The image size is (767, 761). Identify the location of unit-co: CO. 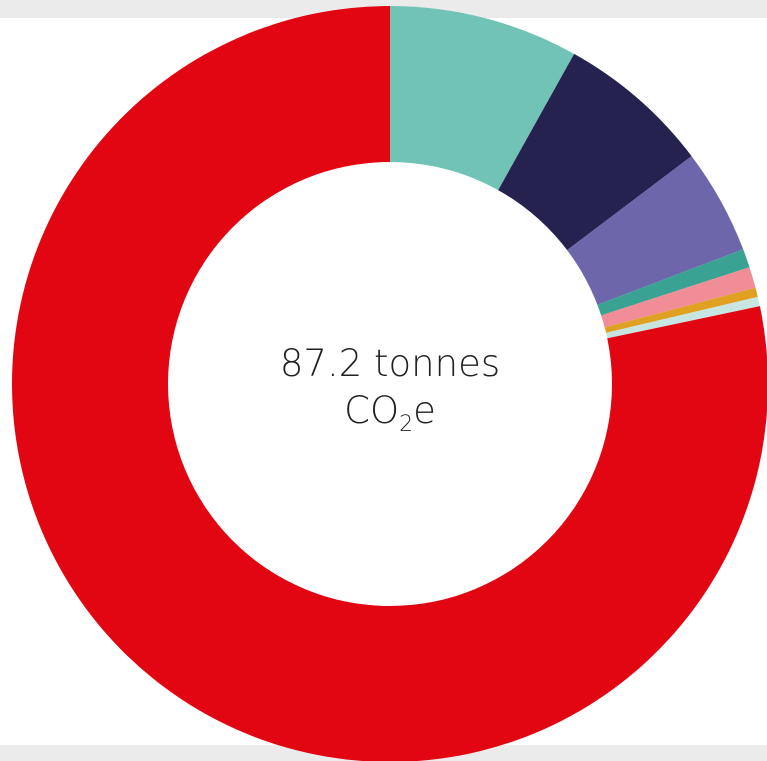
(372, 410).